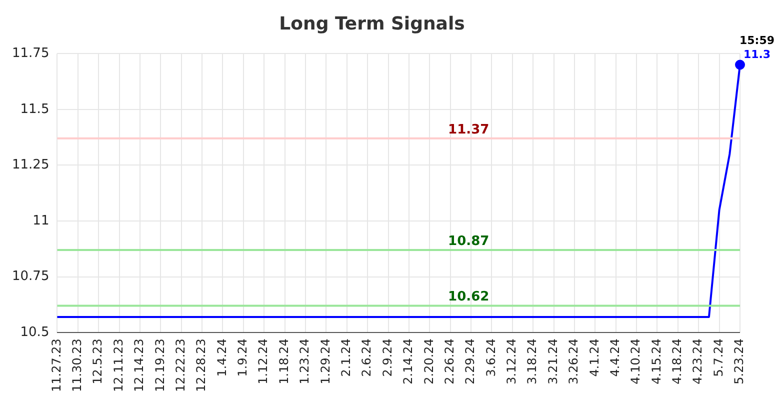 This screenshot has height=398, width=784. I want to click on y-tick-label: 11, so click(41, 220).